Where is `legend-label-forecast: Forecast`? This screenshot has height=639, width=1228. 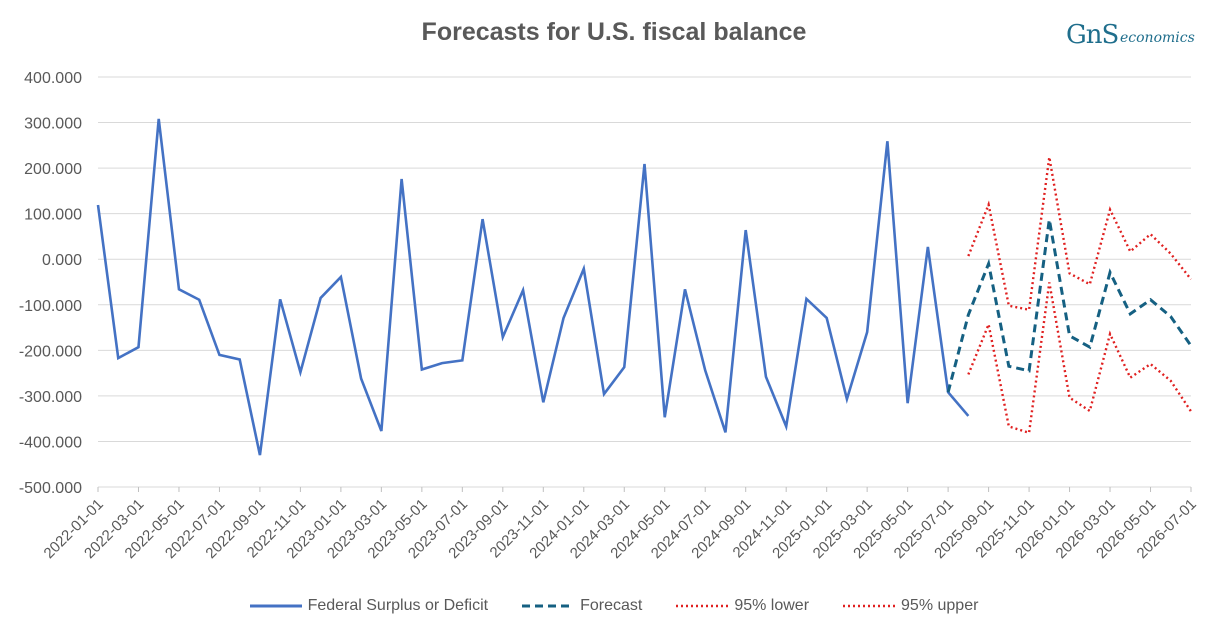 legend-label-forecast: Forecast is located at coordinates (611, 605).